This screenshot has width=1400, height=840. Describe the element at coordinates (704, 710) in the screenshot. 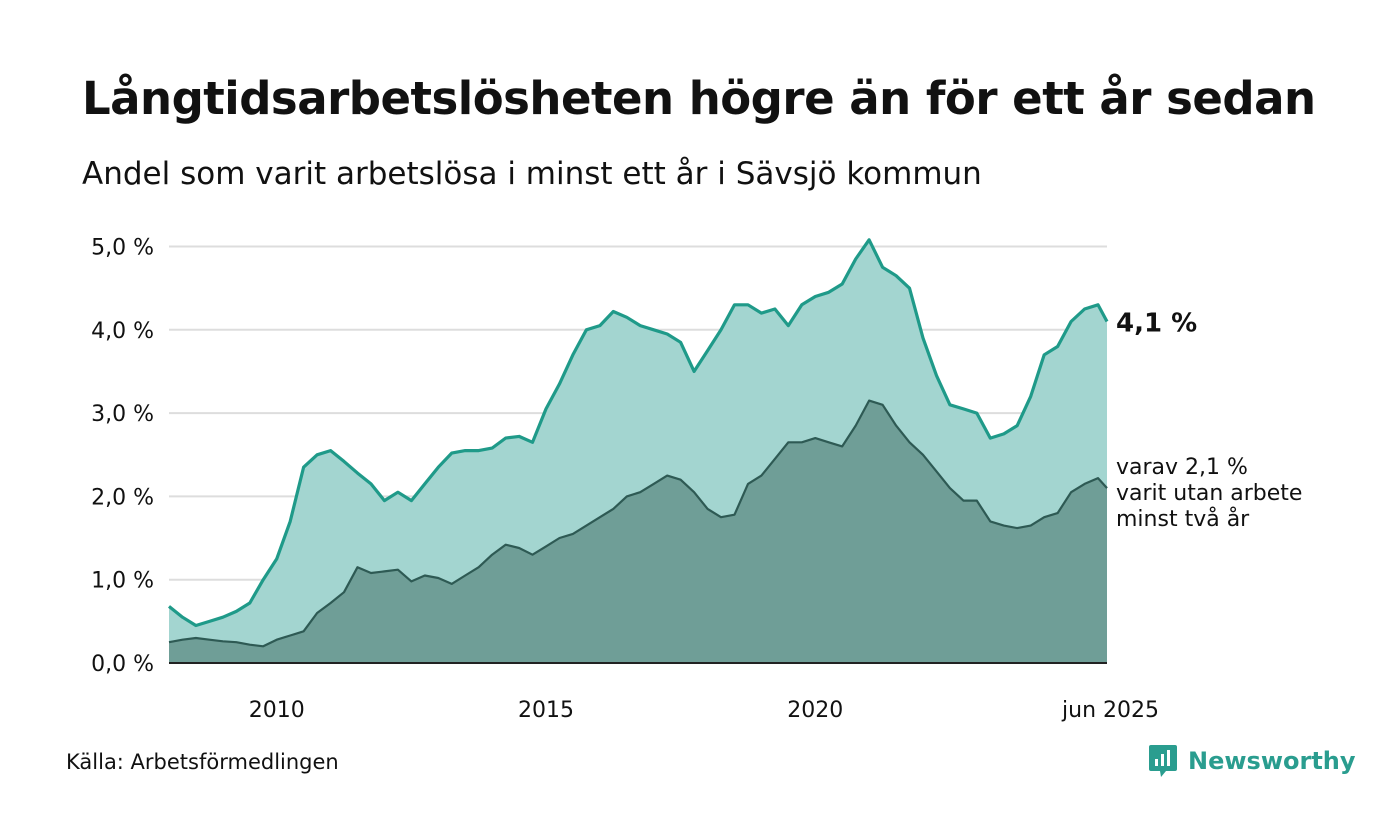

I see `x-axis-labels: 2010 2015 2020 jun 2025` at that location.